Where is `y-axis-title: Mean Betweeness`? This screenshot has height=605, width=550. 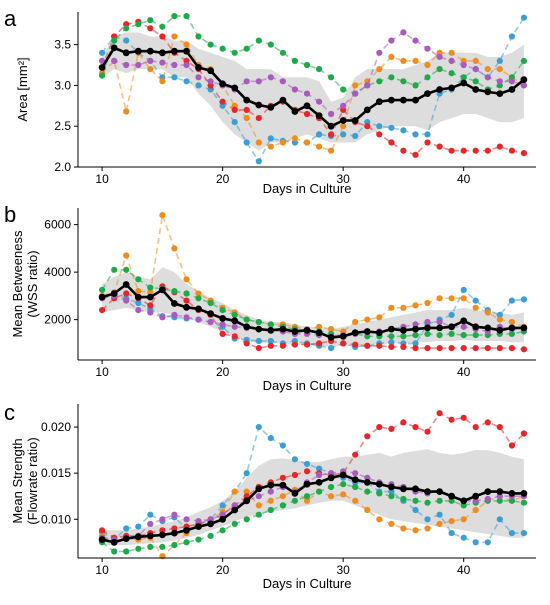 y-axis-title: Mean Betweeness is located at coordinates (17, 283).